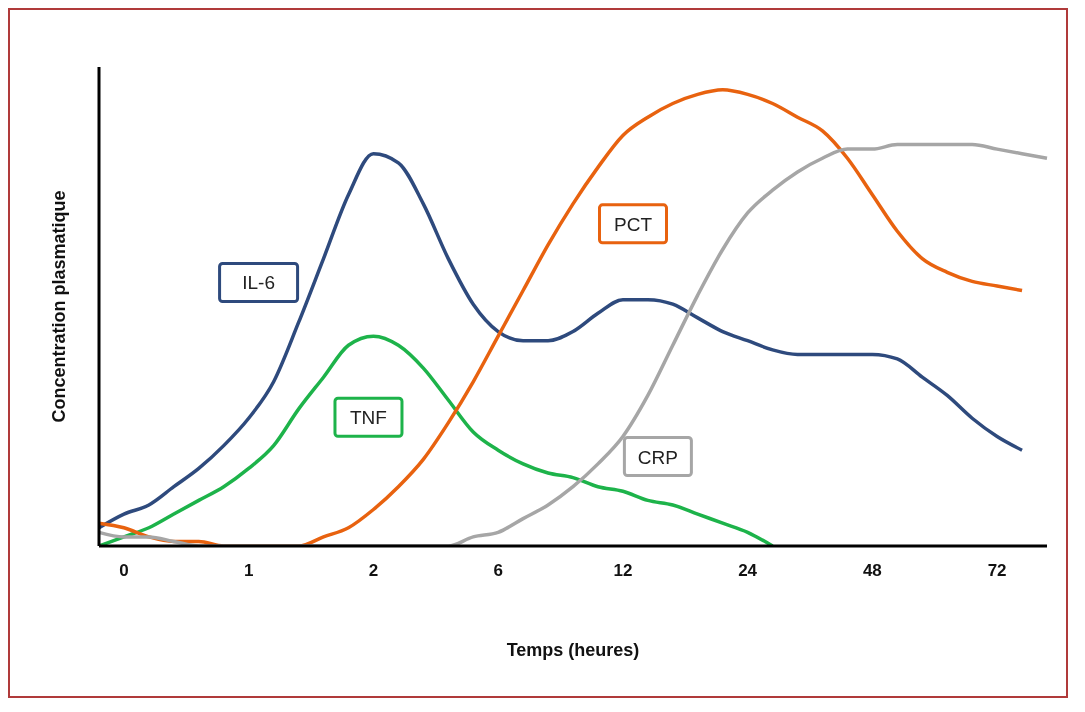 This screenshot has width=1085, height=712. I want to click on x-tick-label: 72, so click(997, 571).